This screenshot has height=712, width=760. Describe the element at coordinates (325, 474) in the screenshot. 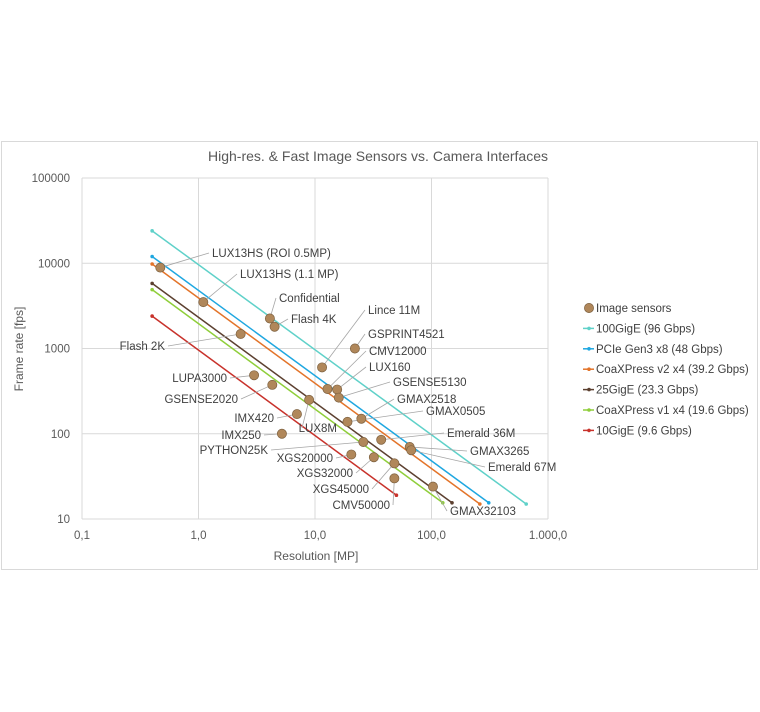

I see `sensor-label: XGS32000` at that location.